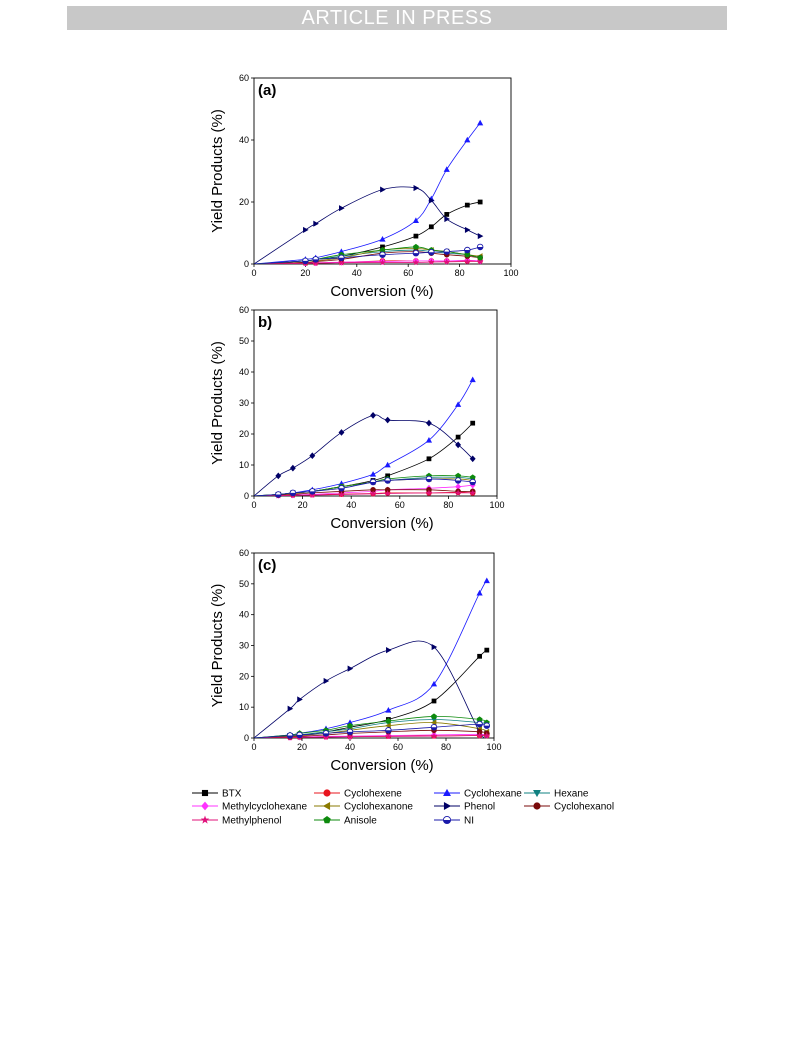 The image size is (793, 1057). I want to click on y-axis-label: Yield Products (%), so click(217, 403).